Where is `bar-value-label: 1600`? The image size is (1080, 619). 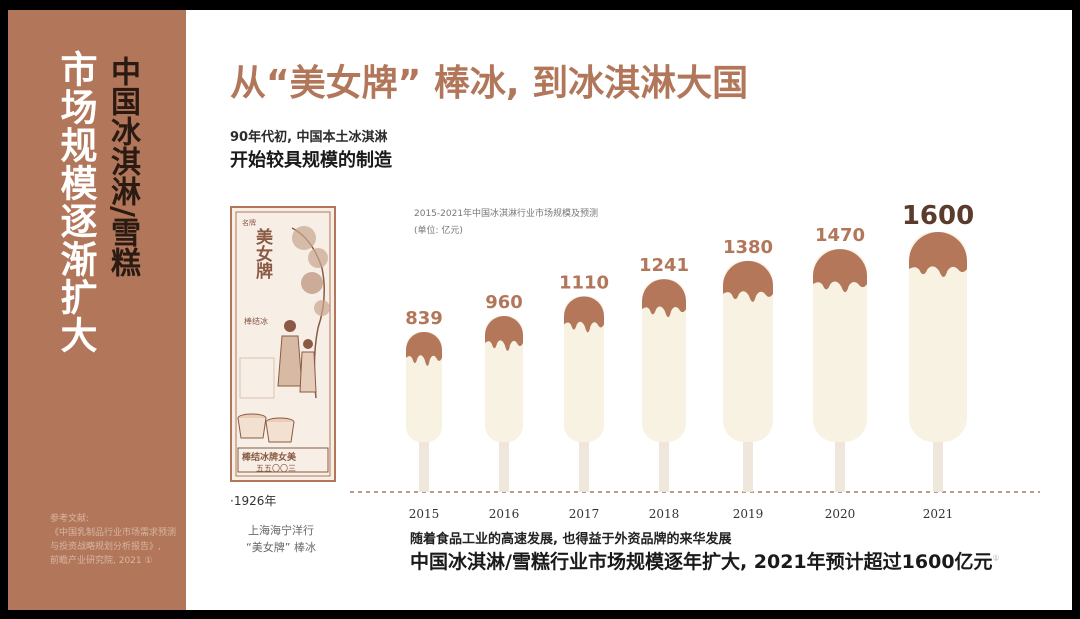
bar-value-label: 1600 is located at coordinates (938, 216).